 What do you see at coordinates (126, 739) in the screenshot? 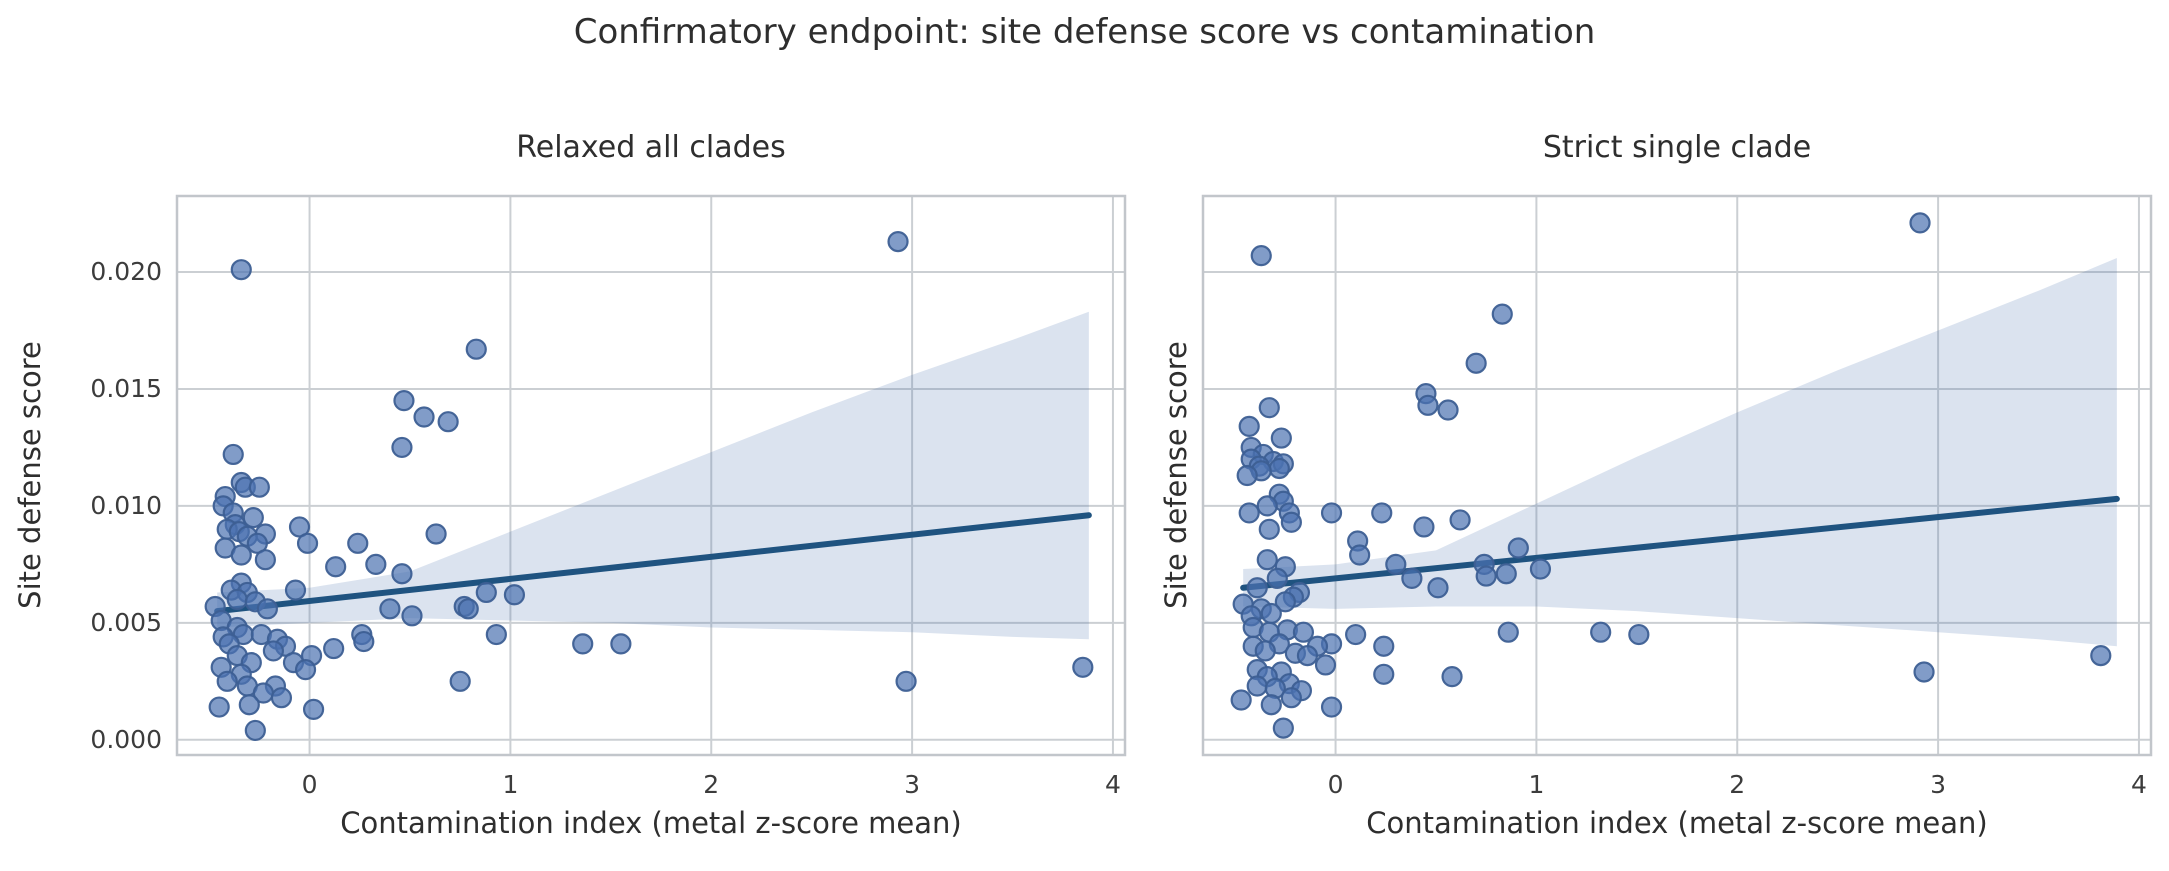
I see `y-tick-label: 0.000` at bounding box center [126, 739].